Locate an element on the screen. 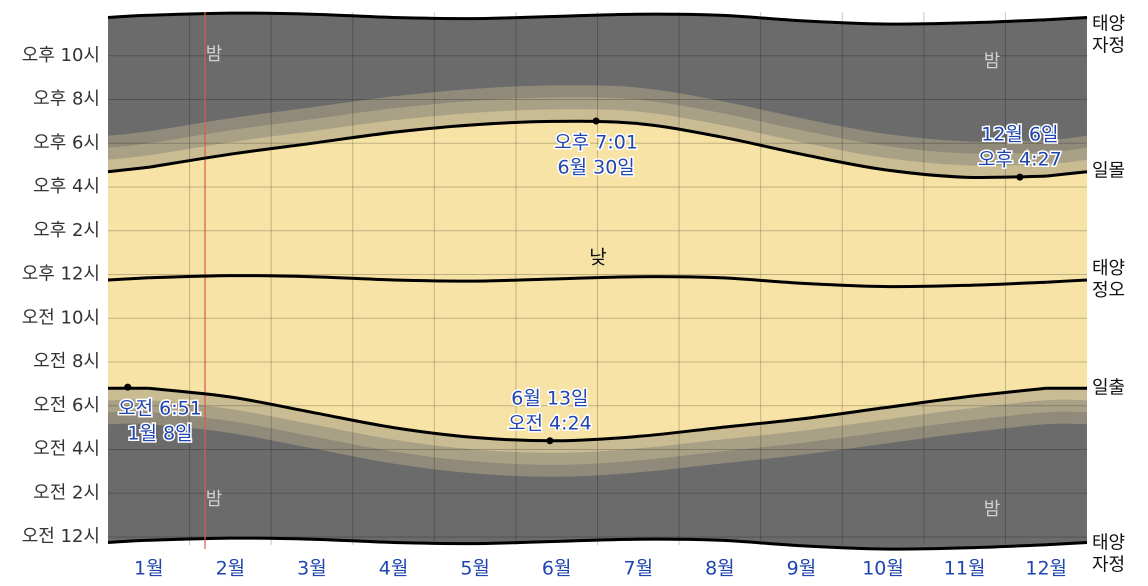 This screenshot has width=1148, height=586. y-tick-label: 오전 8시 is located at coordinates (66, 361).